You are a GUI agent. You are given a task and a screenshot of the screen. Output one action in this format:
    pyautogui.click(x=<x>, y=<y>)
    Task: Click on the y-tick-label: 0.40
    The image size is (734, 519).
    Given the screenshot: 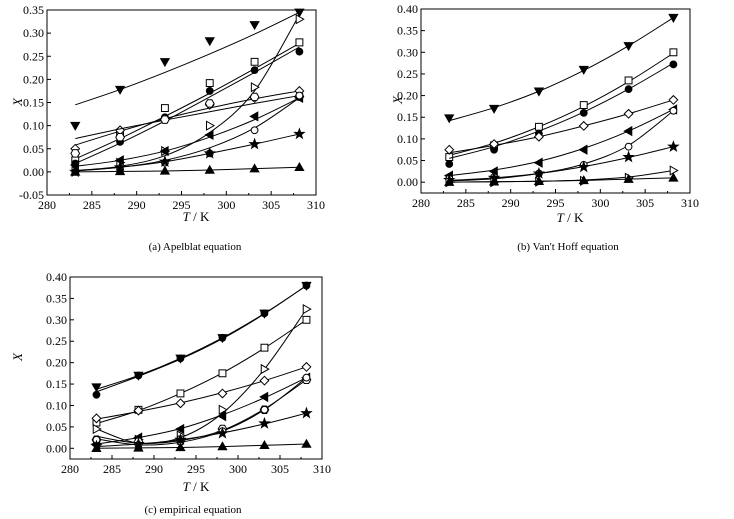 What is the action you would take?
    pyautogui.click(x=407, y=9)
    